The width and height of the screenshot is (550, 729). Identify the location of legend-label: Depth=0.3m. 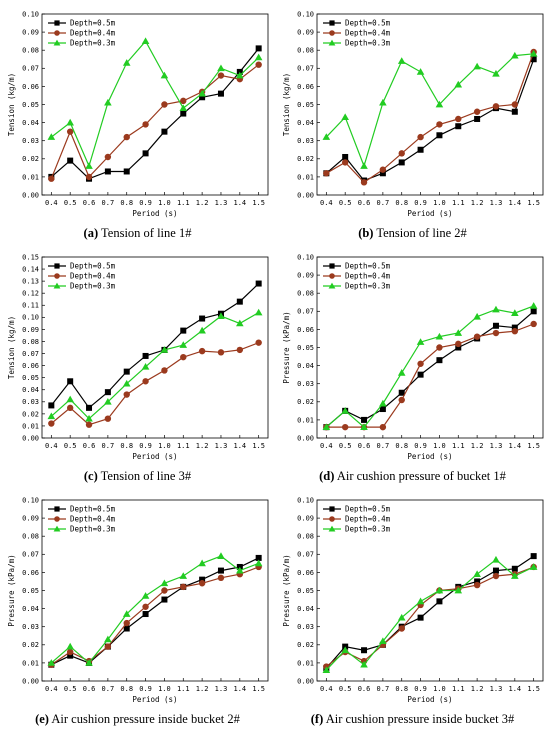
(93, 529).